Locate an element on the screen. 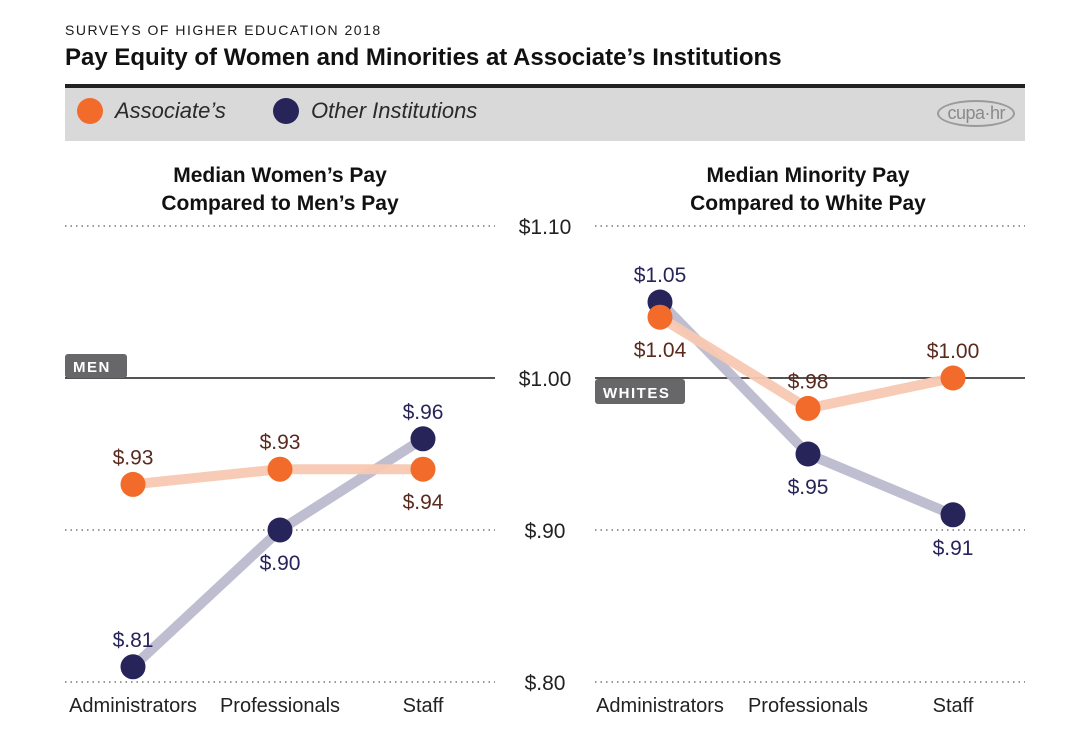 Image resolution: width=1089 pixels, height=737 pixels. data-label: $.91 is located at coordinates (953, 548).